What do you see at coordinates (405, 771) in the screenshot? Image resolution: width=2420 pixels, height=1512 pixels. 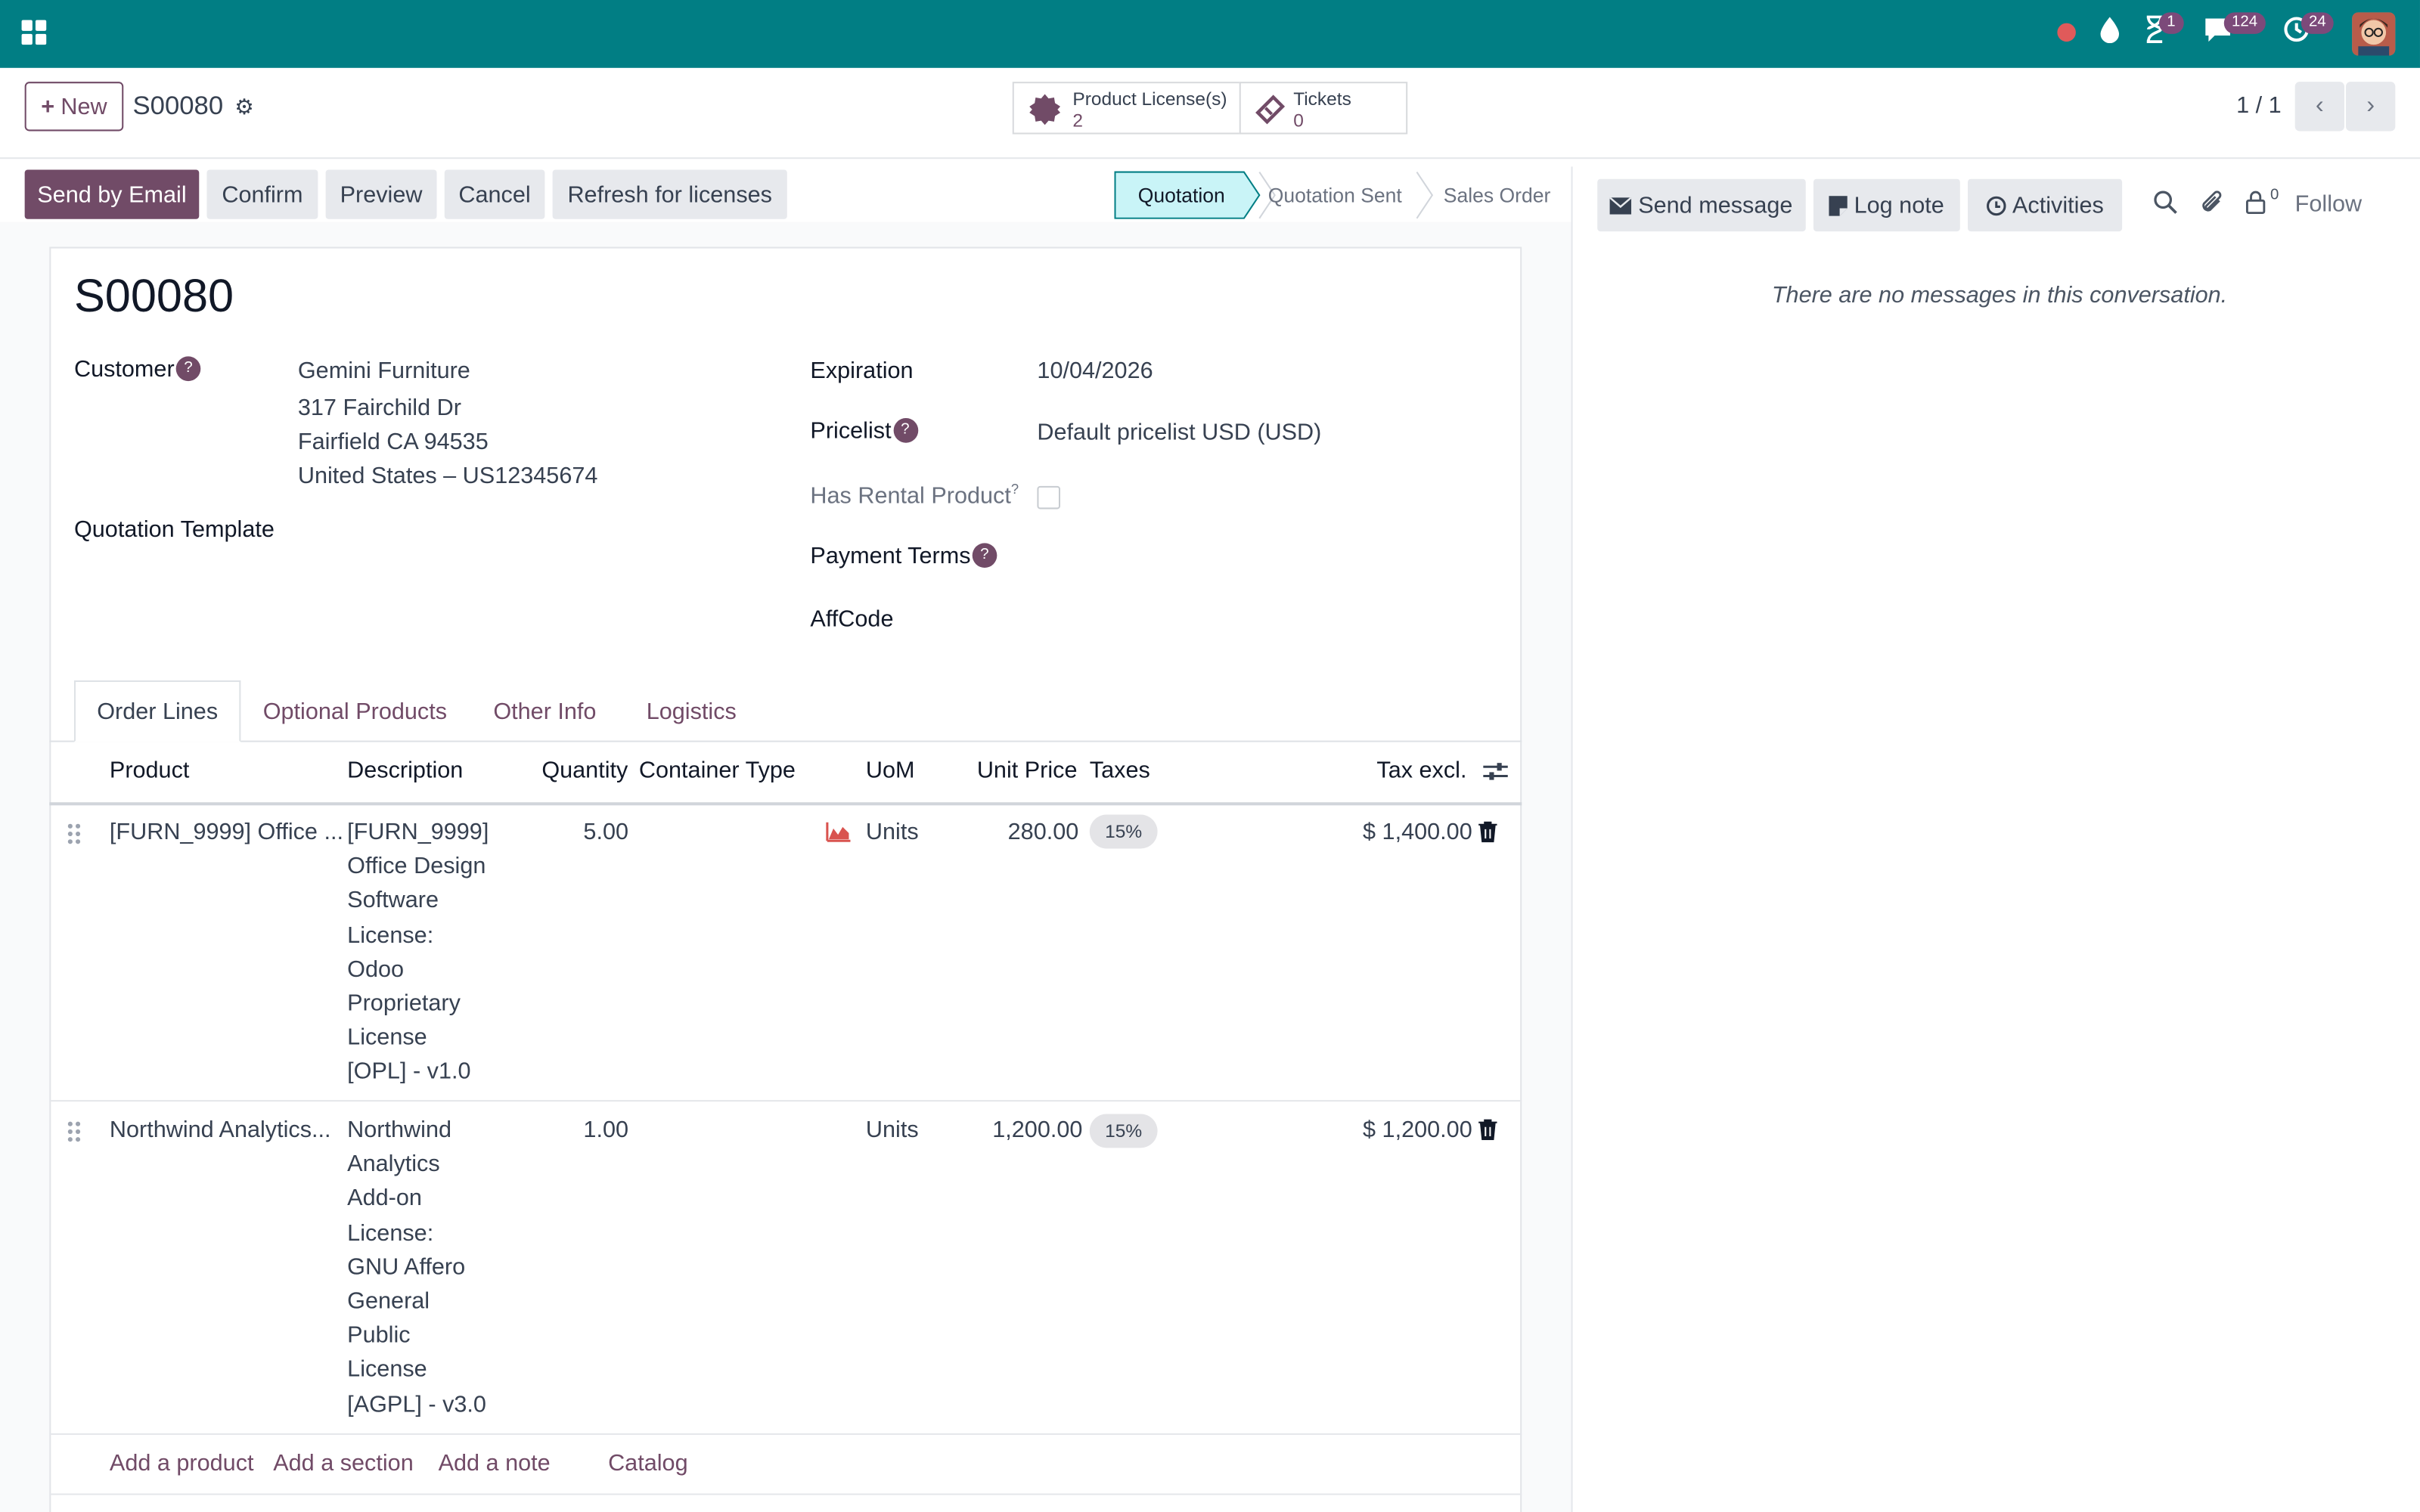 I see `column-description: Description` at bounding box center [405, 771].